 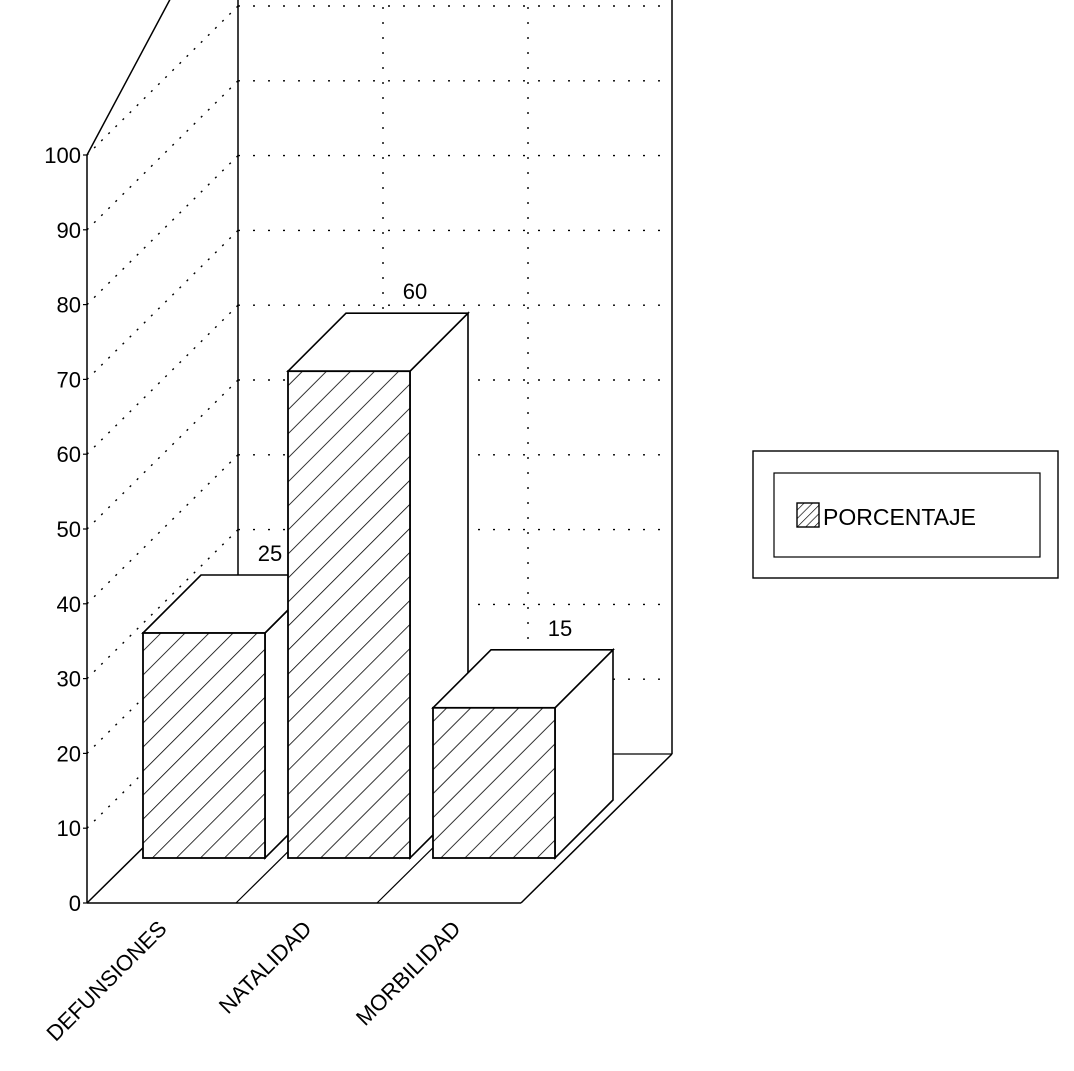 What do you see at coordinates (75, 903) in the screenshot?
I see `y-tick-label: 0` at bounding box center [75, 903].